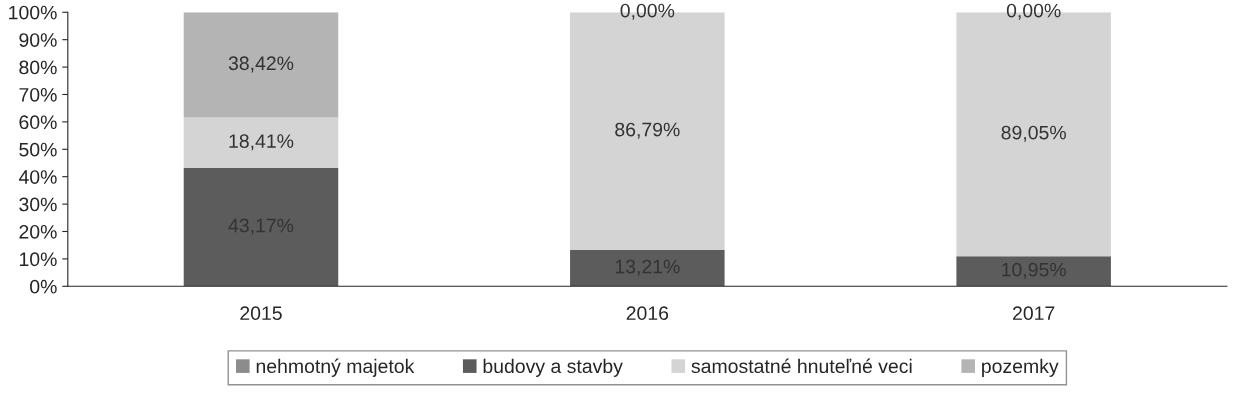  What do you see at coordinates (38, 122) in the screenshot?
I see `y-tick-label: 60%` at bounding box center [38, 122].